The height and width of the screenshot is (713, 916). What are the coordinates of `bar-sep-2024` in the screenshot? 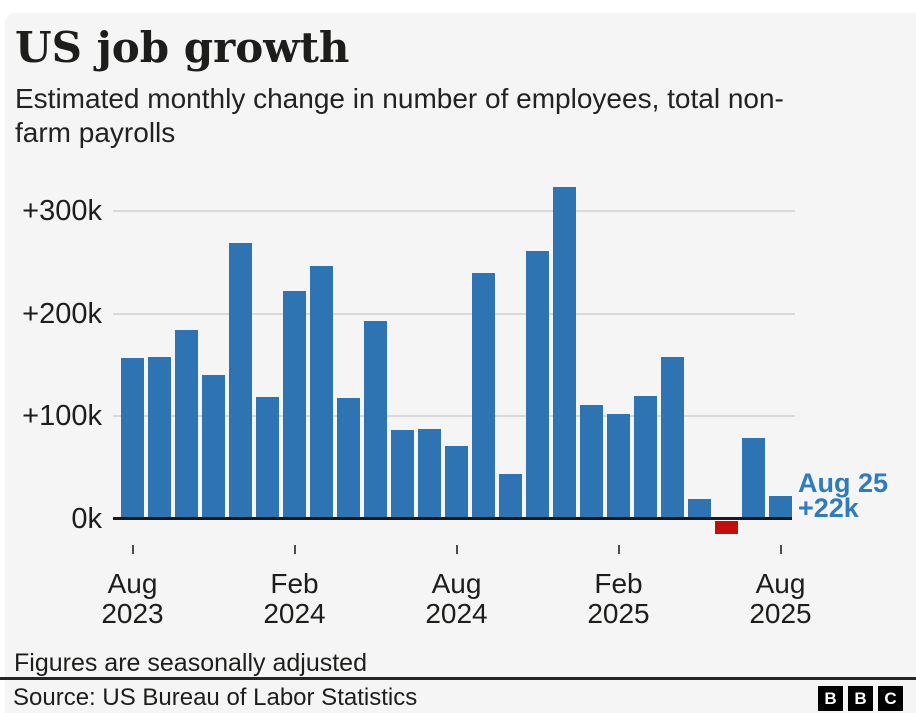 It's located at (483, 395).